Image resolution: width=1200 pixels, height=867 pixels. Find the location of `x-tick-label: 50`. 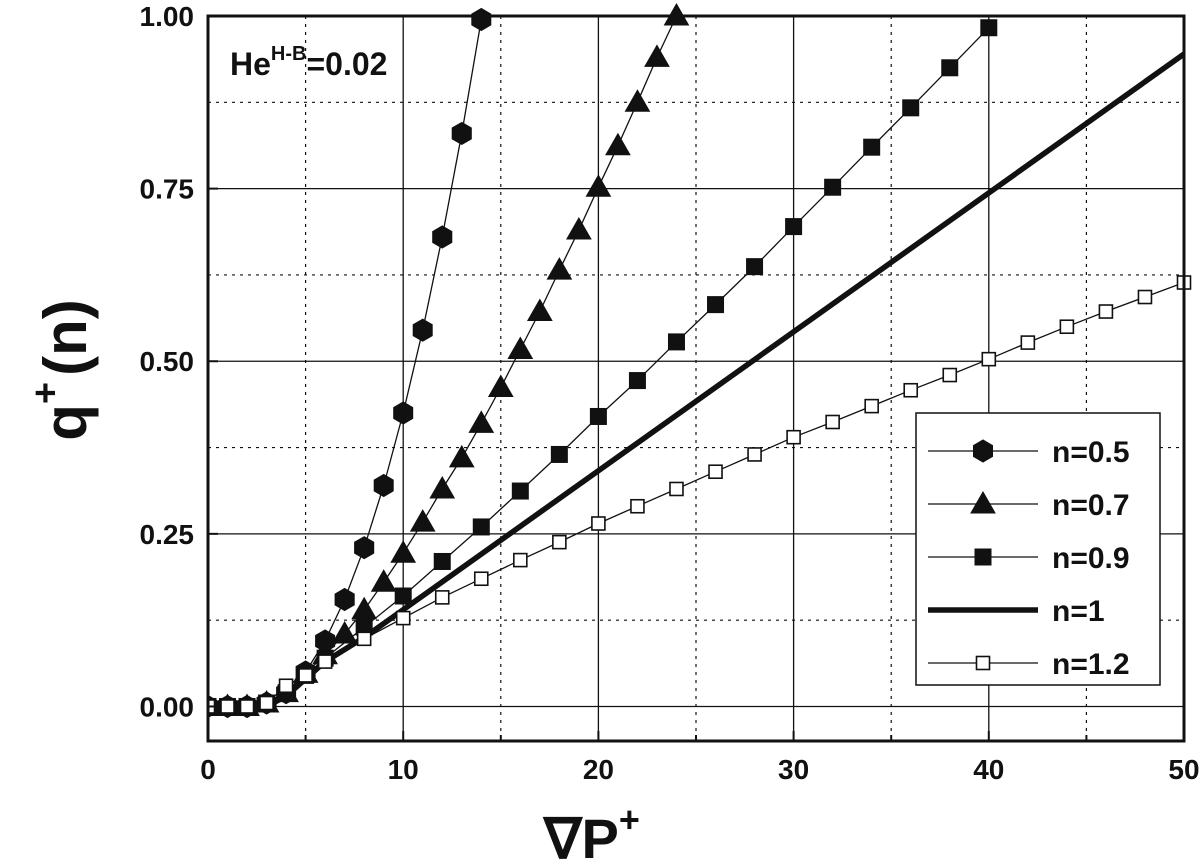

x-tick-label: 50 is located at coordinates (1183, 769).